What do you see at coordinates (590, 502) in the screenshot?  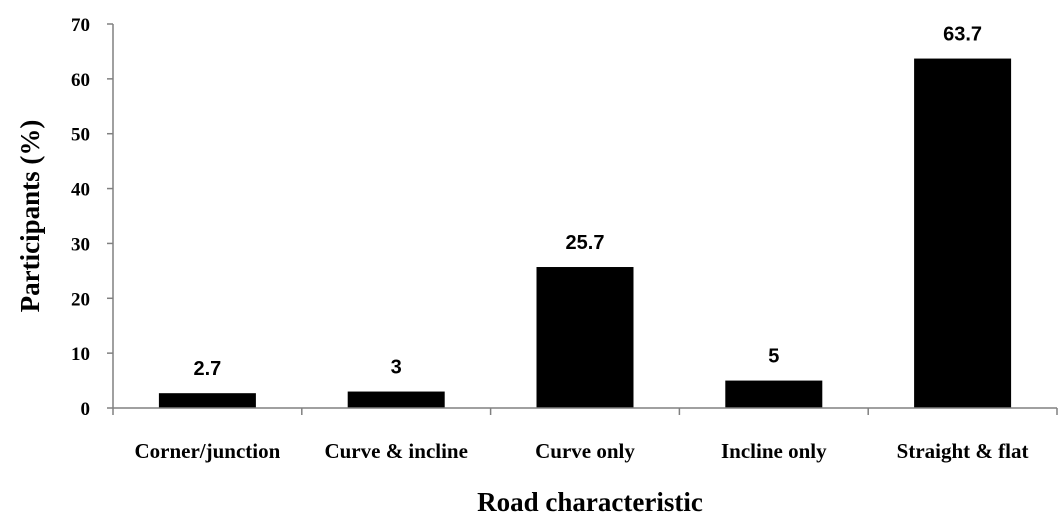 I see `x-axis-title: Road characteristic` at bounding box center [590, 502].